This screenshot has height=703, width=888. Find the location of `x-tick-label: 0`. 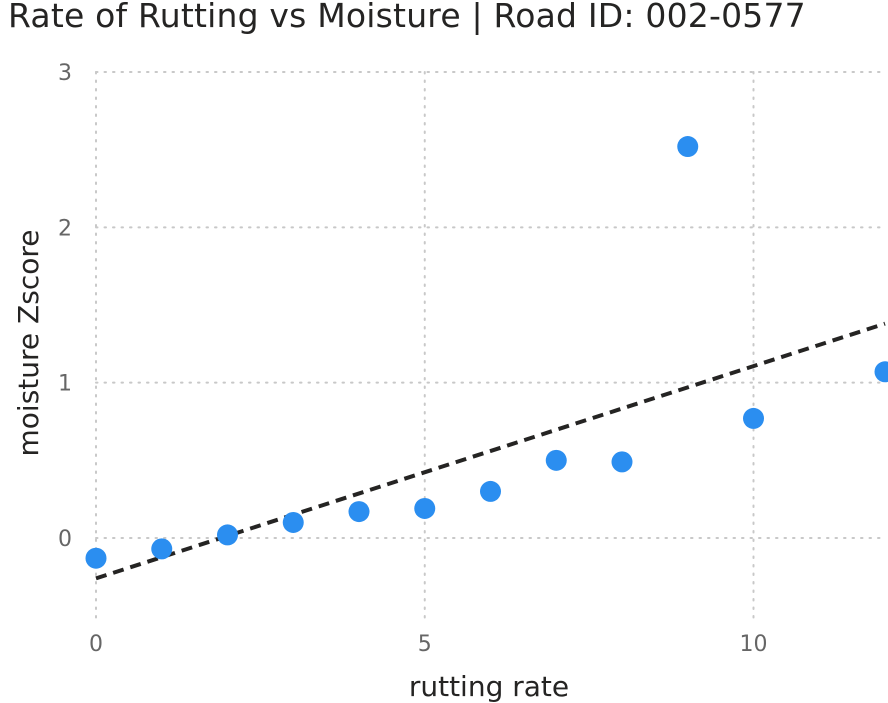

x-tick-label: 0 is located at coordinates (96, 644).